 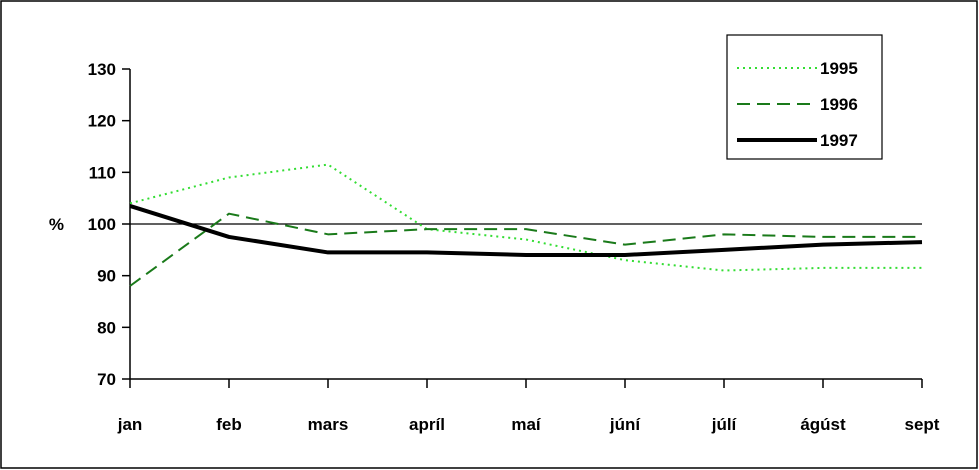 What do you see at coordinates (526, 230) in the screenshot?
I see `series-line-1997` at bounding box center [526, 230].